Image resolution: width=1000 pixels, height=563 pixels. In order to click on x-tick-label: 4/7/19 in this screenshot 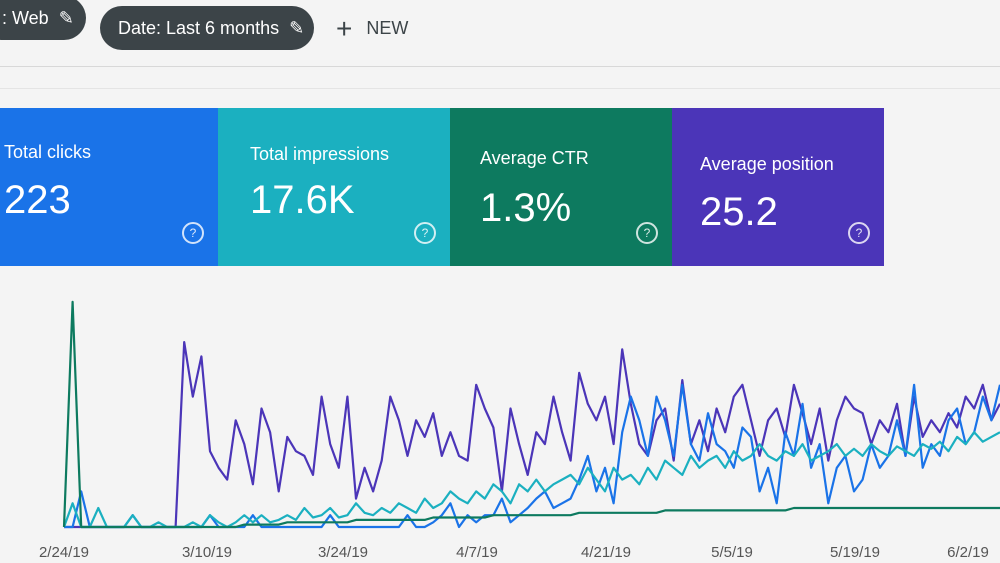, I will do `click(477, 552)`.